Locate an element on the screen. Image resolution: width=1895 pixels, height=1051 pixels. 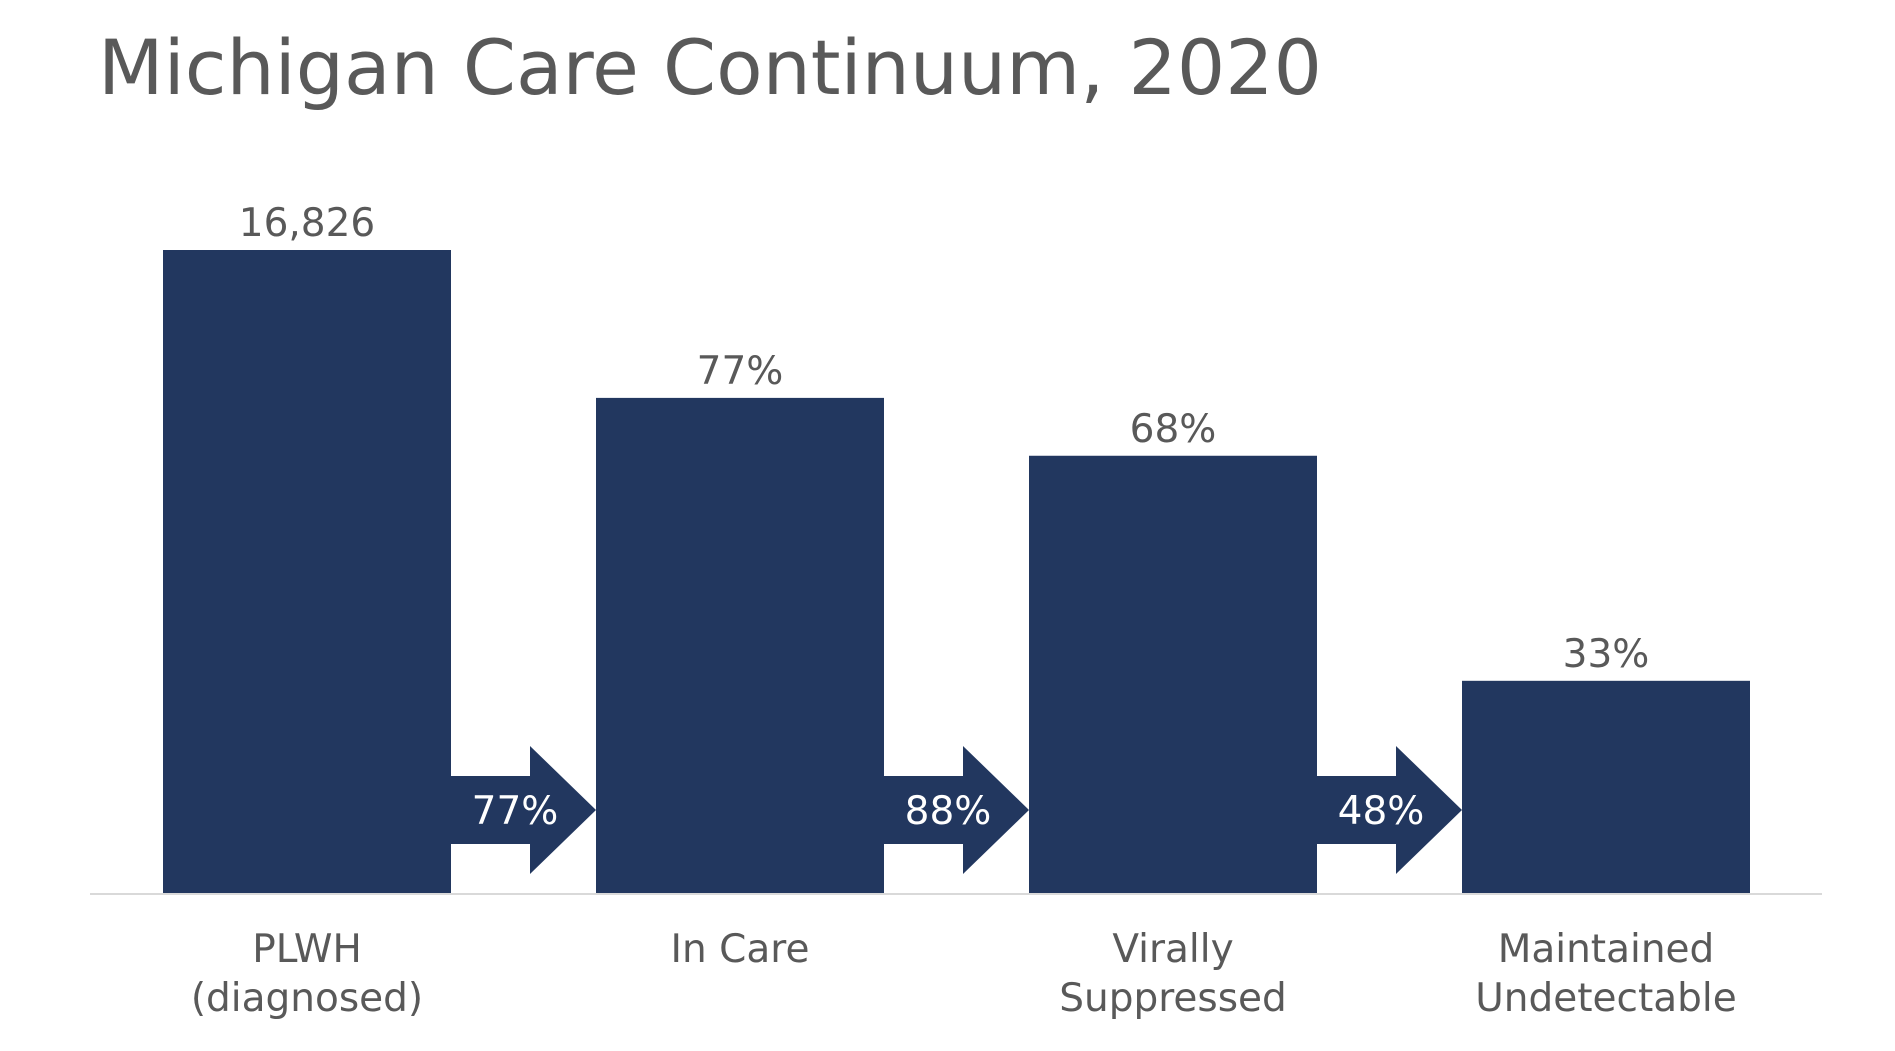
category-label: Undetectable is located at coordinates (1606, 998).